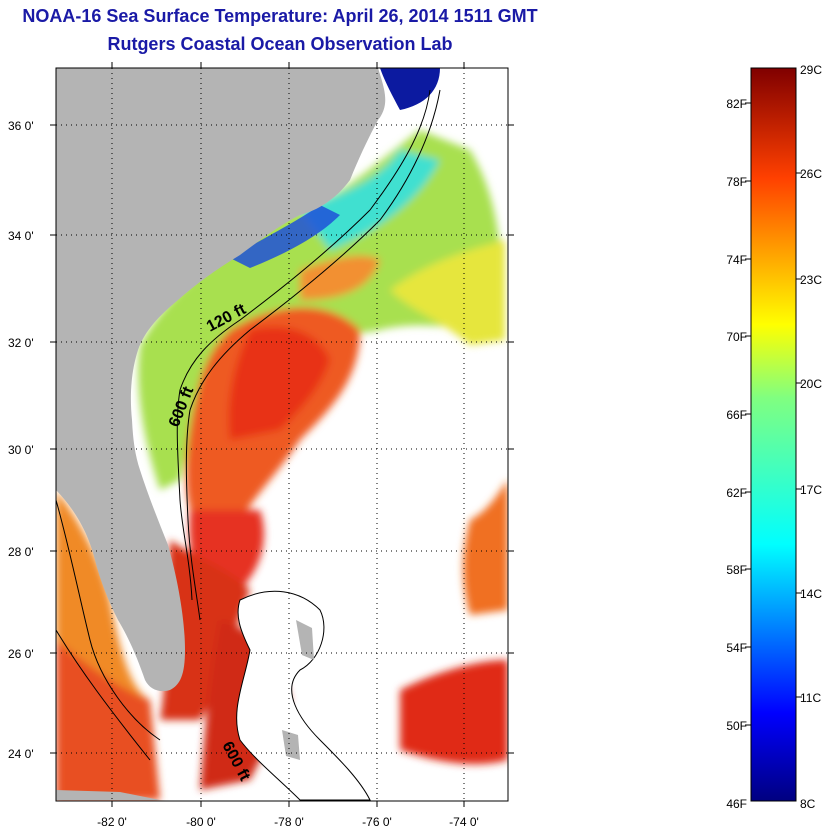 This screenshot has width=825, height=832. What do you see at coordinates (811, 490) in the screenshot?
I see `colorbar-c-label: 17C` at bounding box center [811, 490].